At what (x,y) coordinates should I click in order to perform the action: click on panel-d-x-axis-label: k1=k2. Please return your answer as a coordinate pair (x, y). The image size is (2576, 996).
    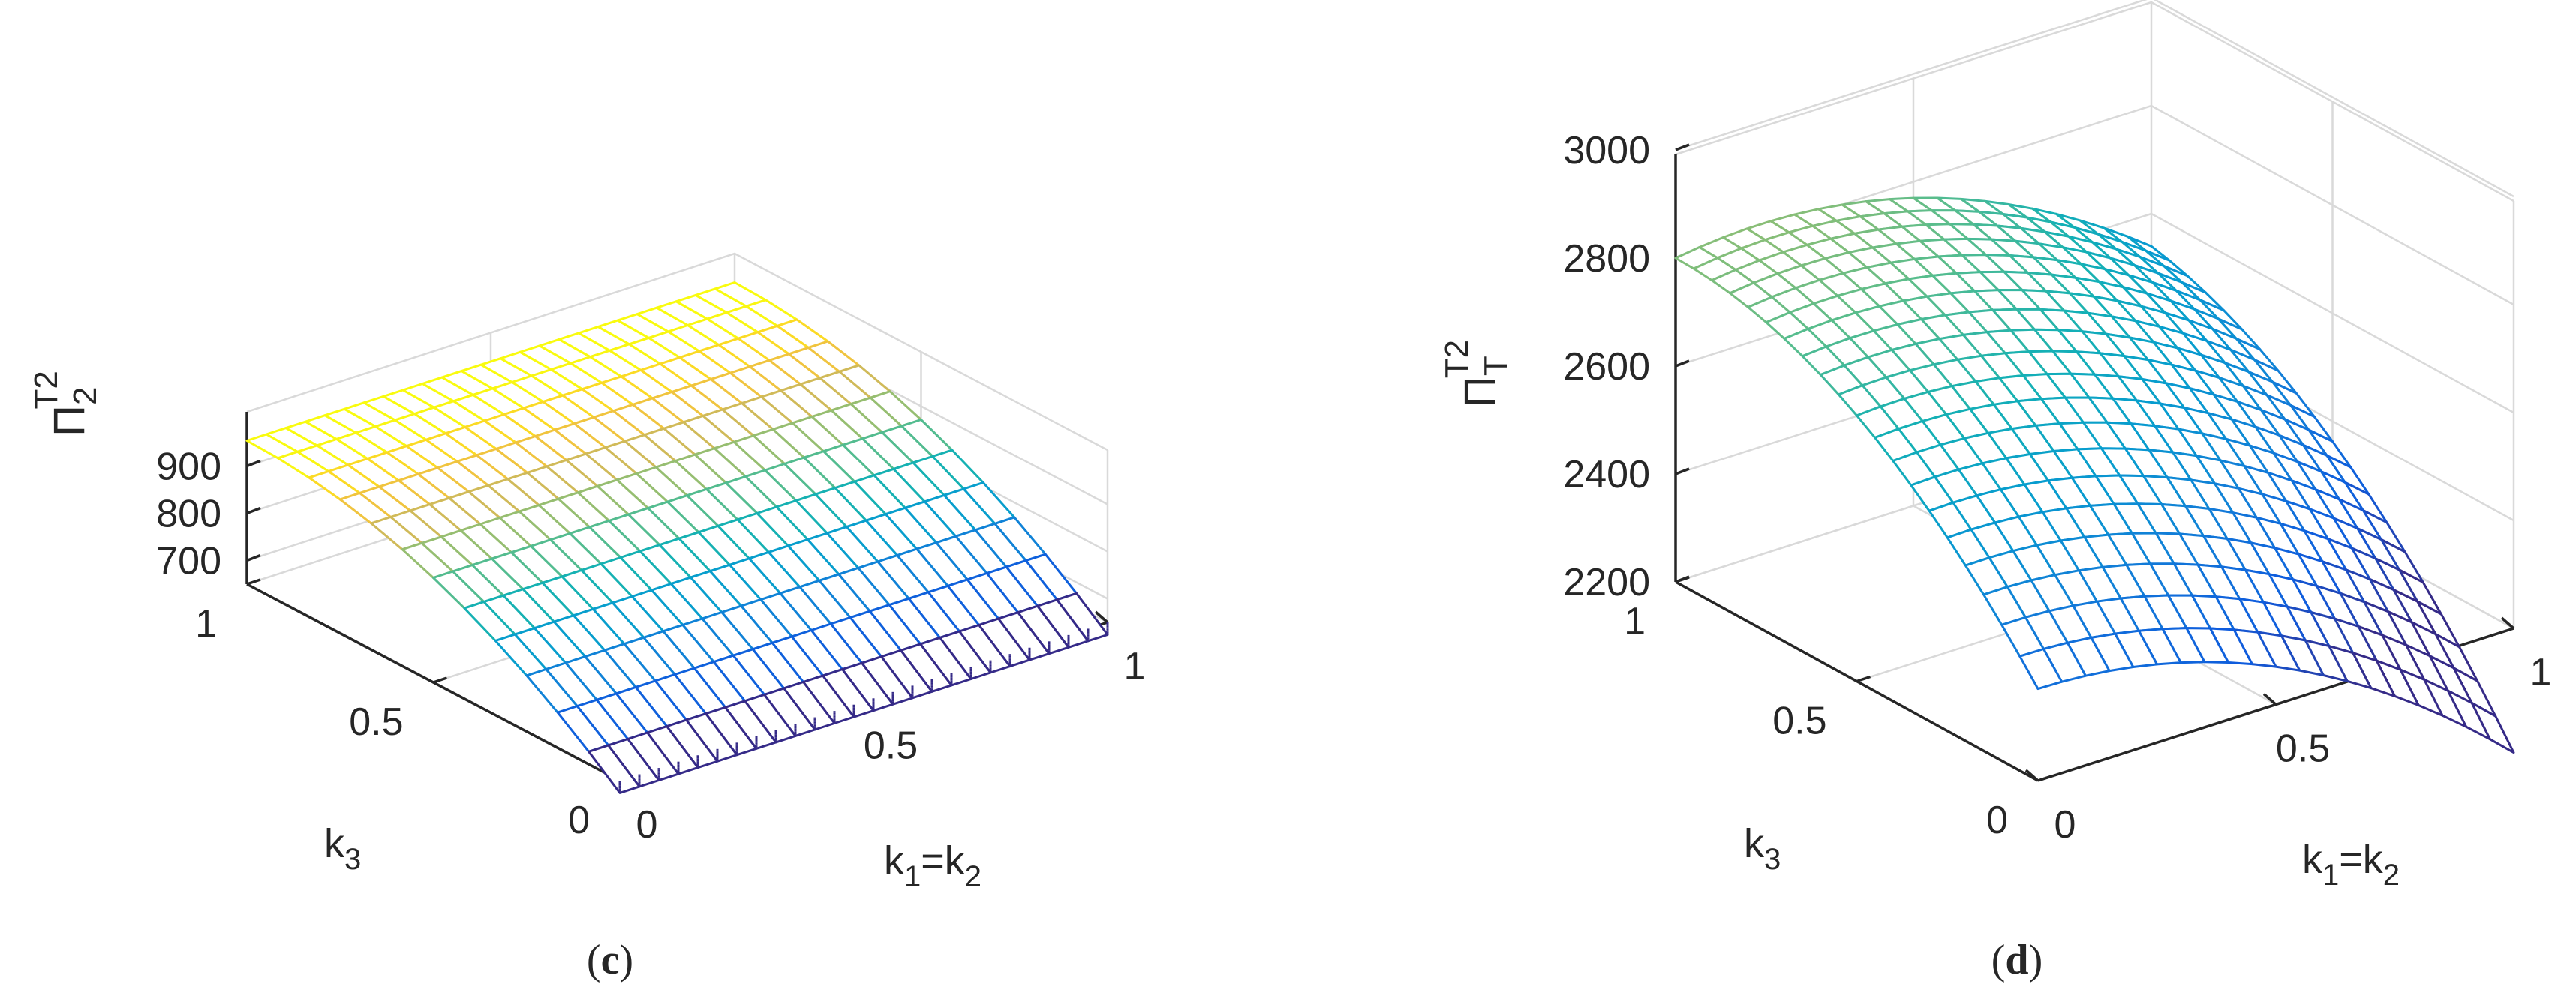
    Looking at the image, I should click on (2351, 864).